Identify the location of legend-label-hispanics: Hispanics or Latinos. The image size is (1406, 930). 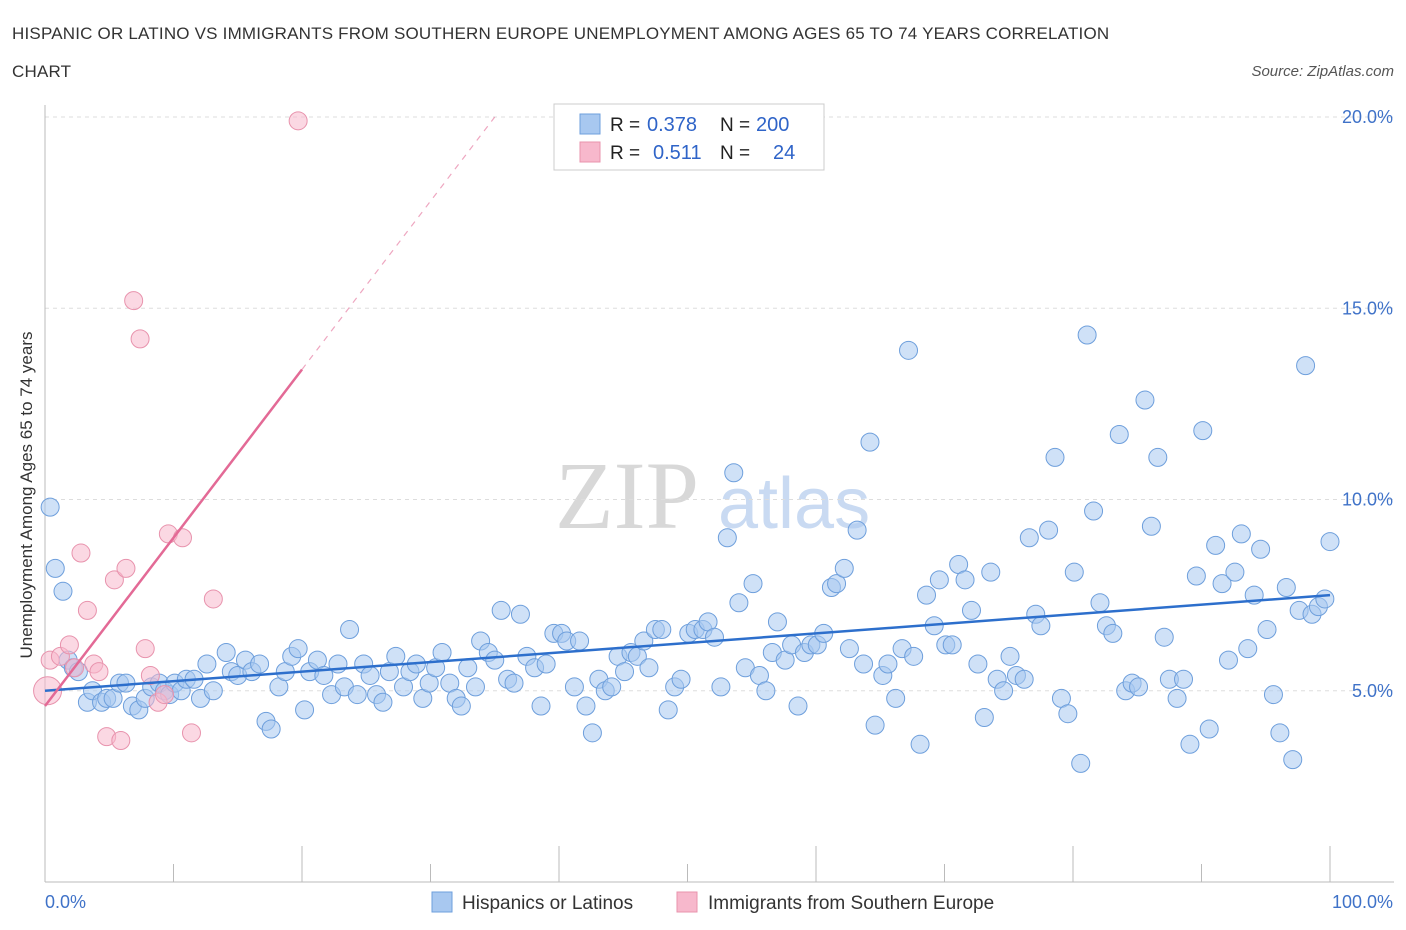
(547, 903).